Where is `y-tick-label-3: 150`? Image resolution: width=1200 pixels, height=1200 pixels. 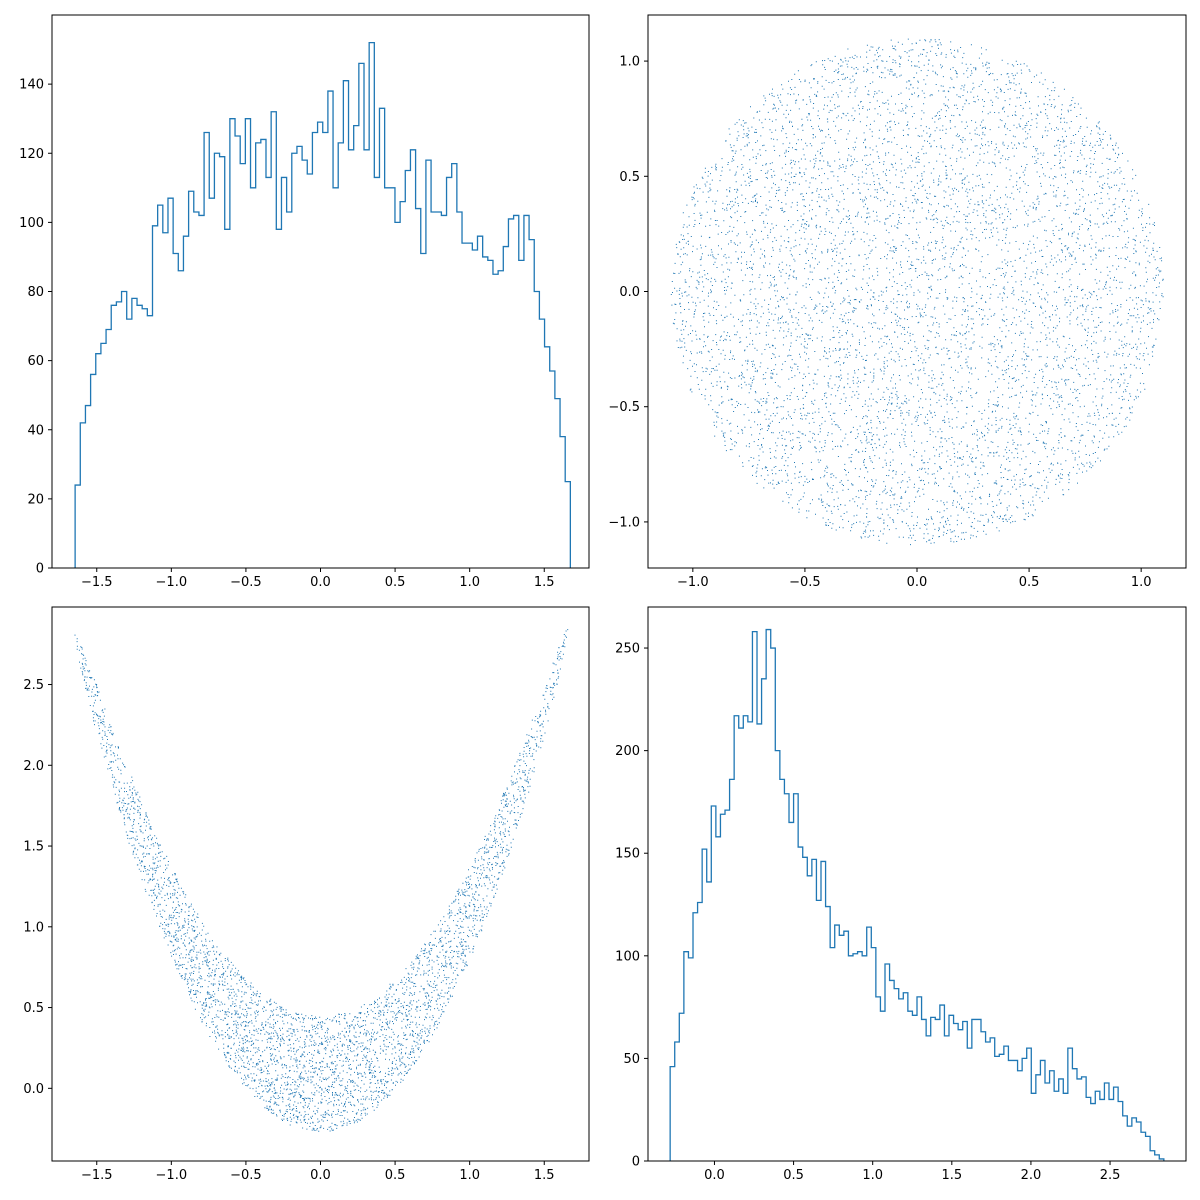
y-tick-label-3: 150 is located at coordinates (627, 854).